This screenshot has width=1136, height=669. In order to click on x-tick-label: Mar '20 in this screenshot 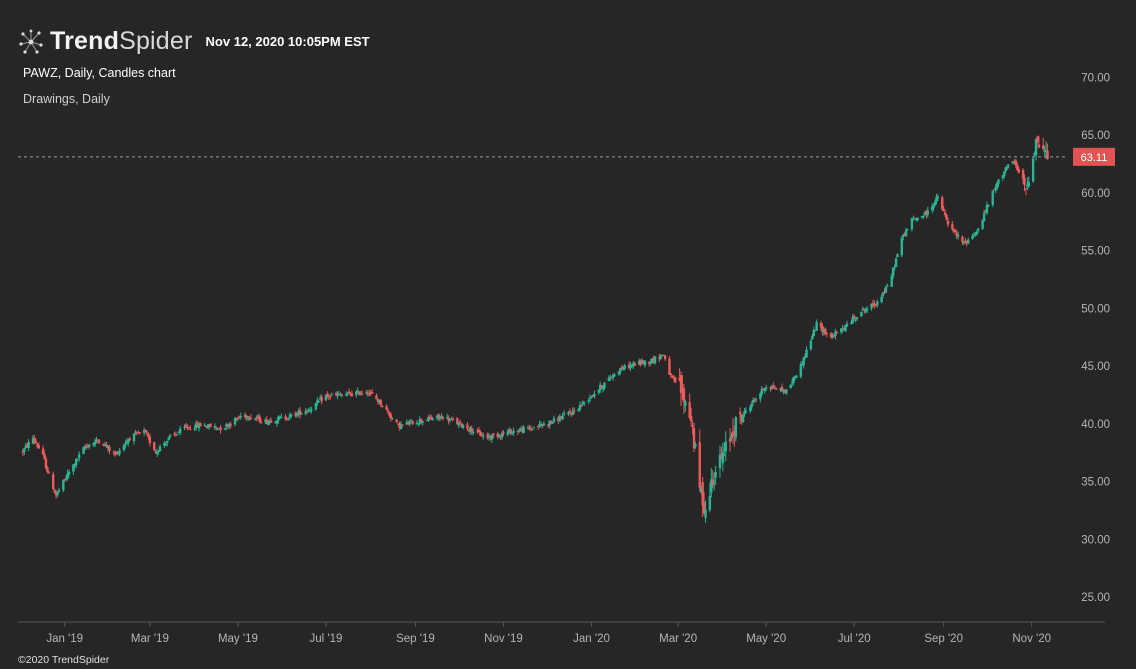, I will do `click(678, 639)`.